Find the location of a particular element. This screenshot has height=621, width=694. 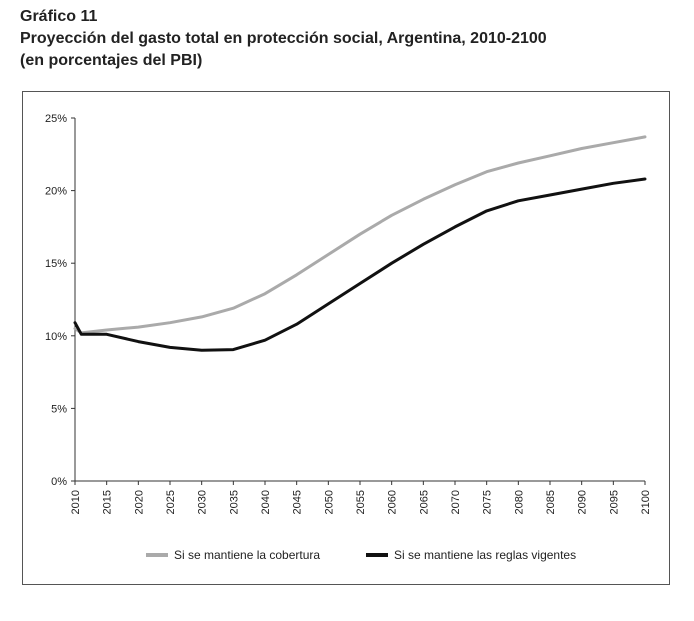

y-tick-label: 5% is located at coordinates (59, 409).